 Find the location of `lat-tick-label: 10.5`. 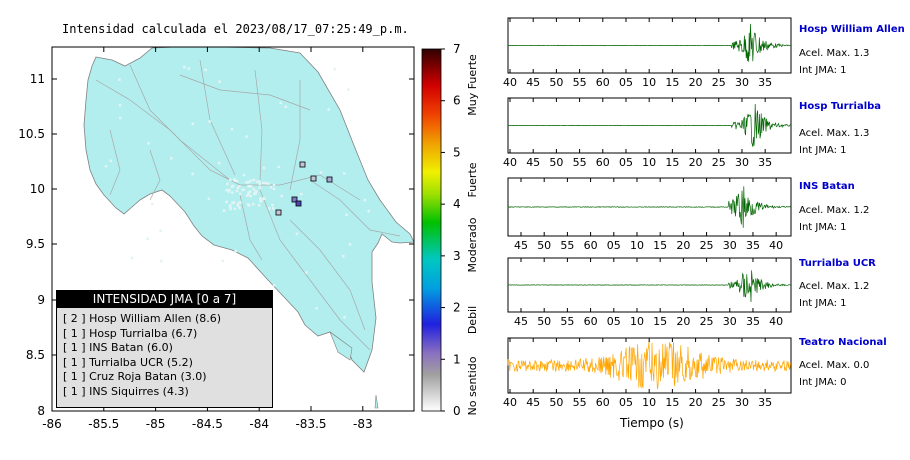

lat-tick-label: 10.5 is located at coordinates (31, 134).